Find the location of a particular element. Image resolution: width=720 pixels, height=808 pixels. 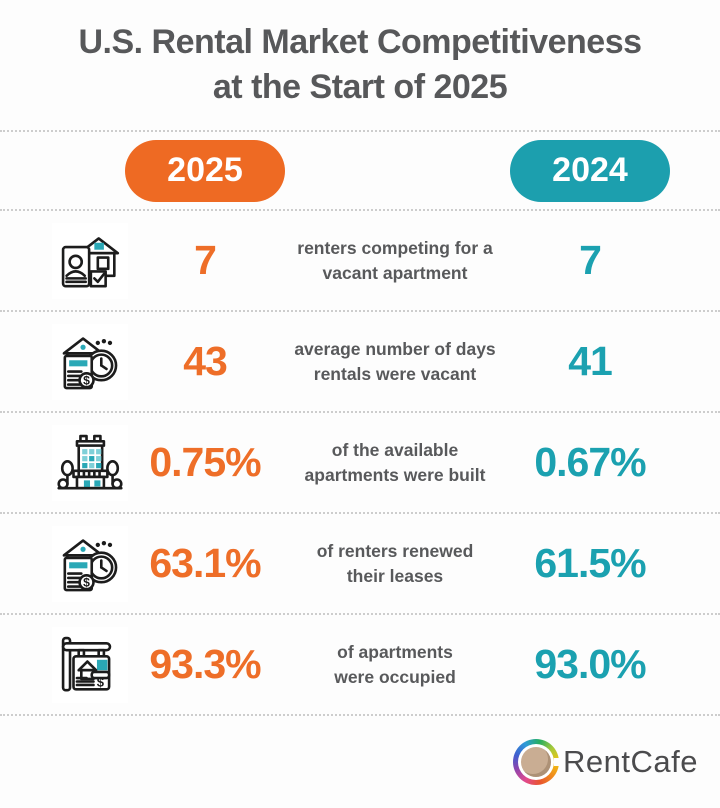

for-rent-sign-icon: $ is located at coordinates (90, 664).